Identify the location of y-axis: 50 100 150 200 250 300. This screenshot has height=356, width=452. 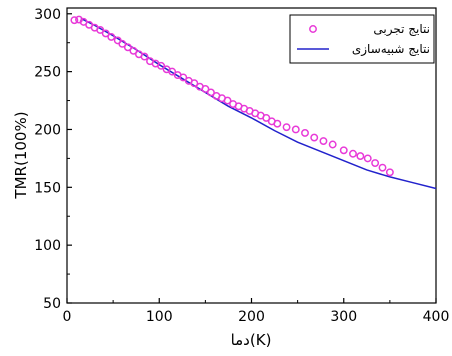
(53, 159).